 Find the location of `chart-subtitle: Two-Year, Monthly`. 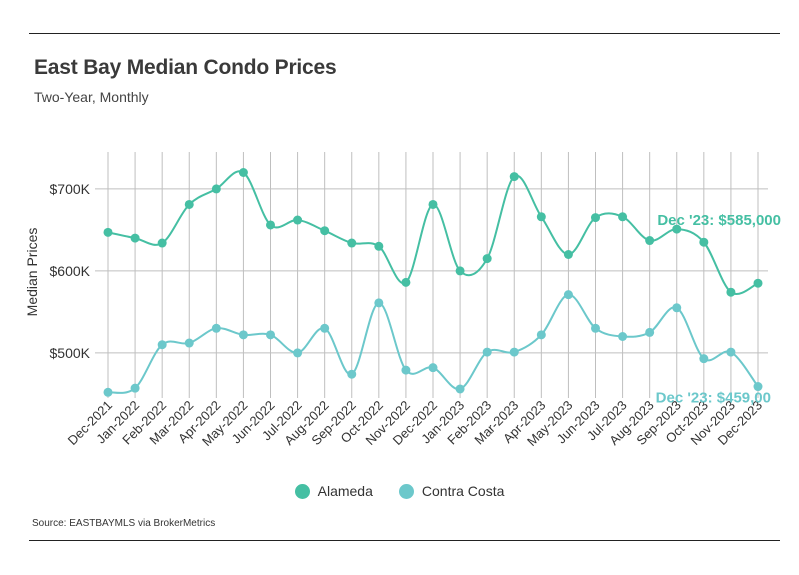

chart-subtitle: Two-Year, Monthly is located at coordinates (91, 97).